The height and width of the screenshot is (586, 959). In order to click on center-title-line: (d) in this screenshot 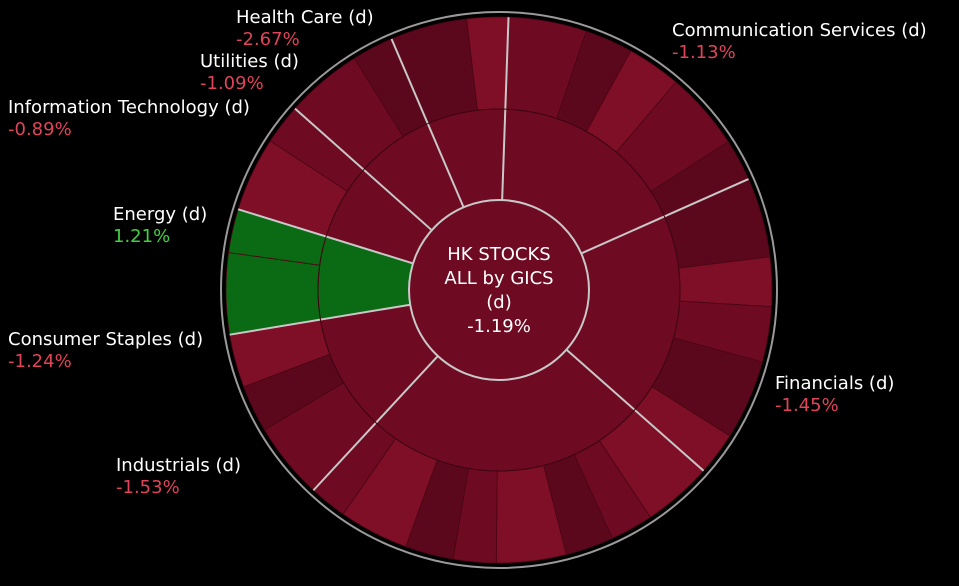, I will do `click(498, 302)`.